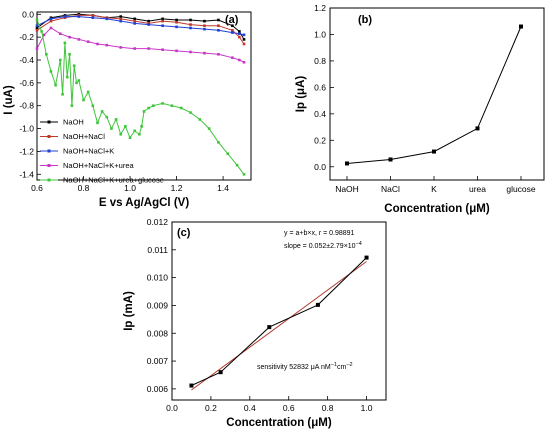  What do you see at coordinates (172, 408) in the screenshot?
I see `c-xtick-label: 0.0` at bounding box center [172, 408].